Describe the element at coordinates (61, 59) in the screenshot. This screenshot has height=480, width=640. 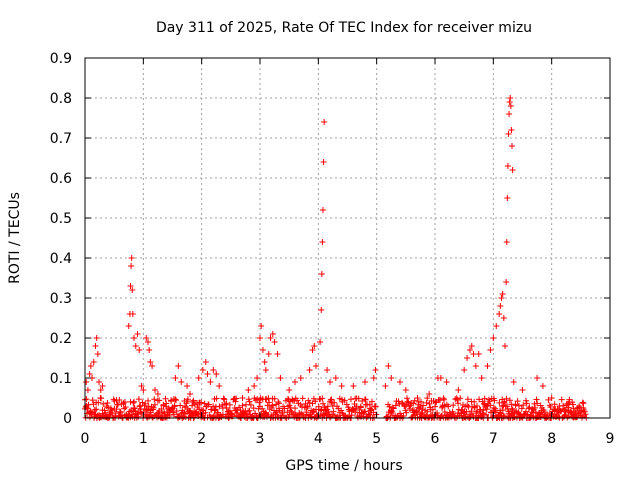
I see `y-tick-label: 0.9` at that location.